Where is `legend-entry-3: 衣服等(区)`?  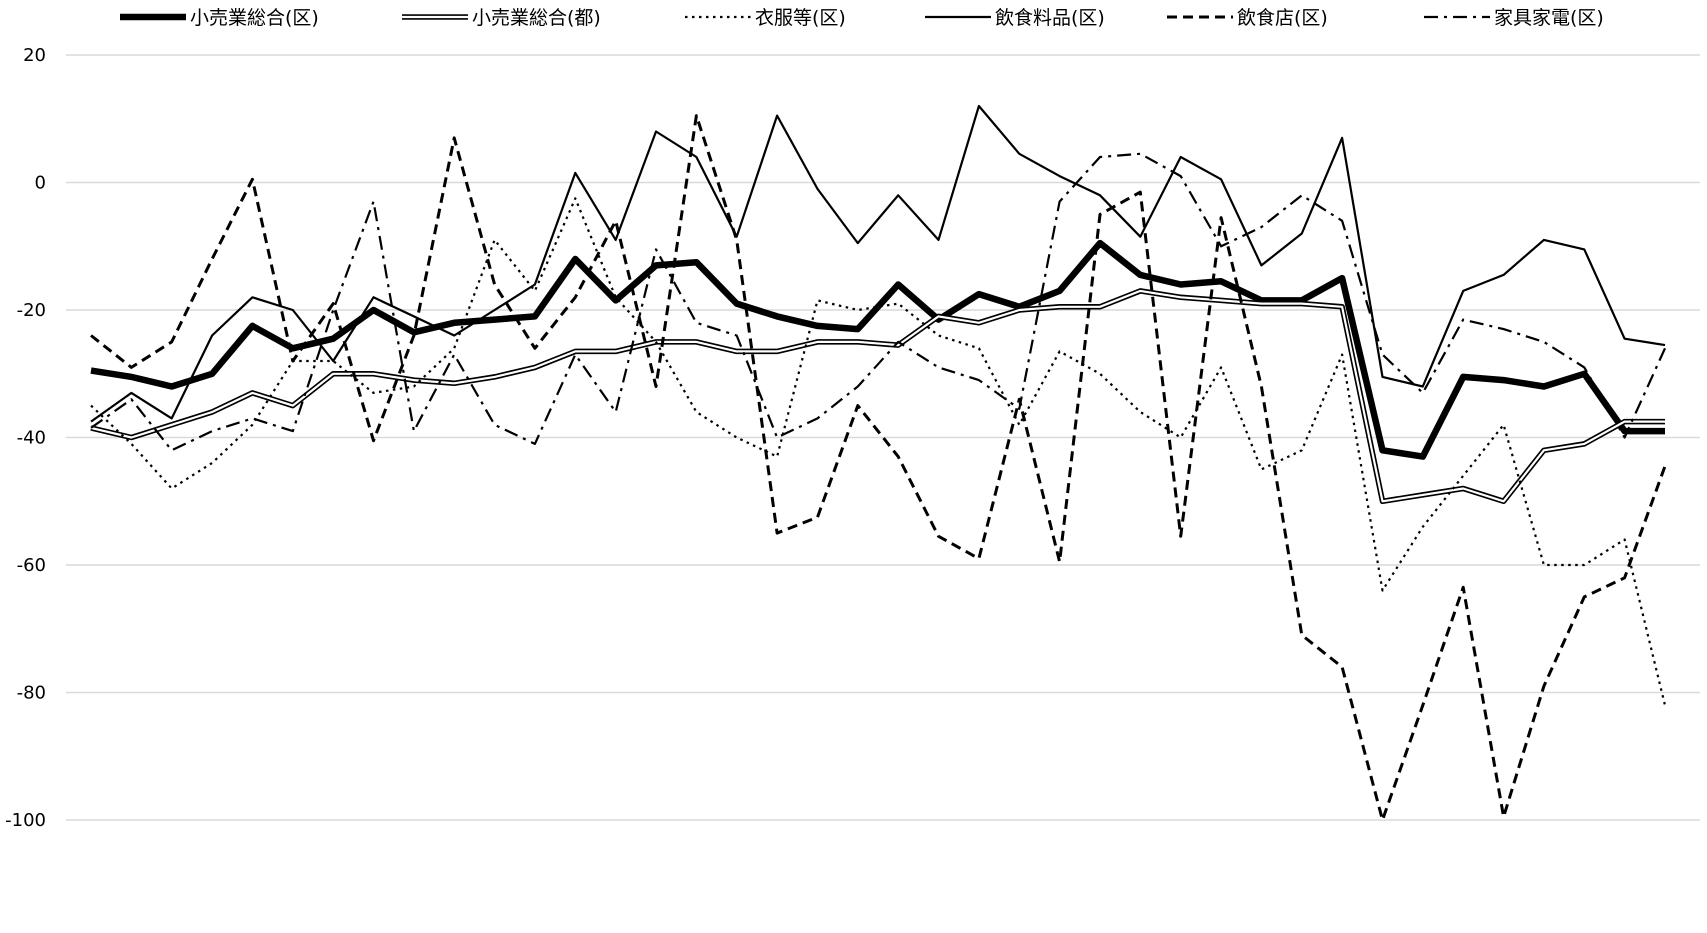
legend-entry-3: 衣服等(区) is located at coordinates (765, 18).